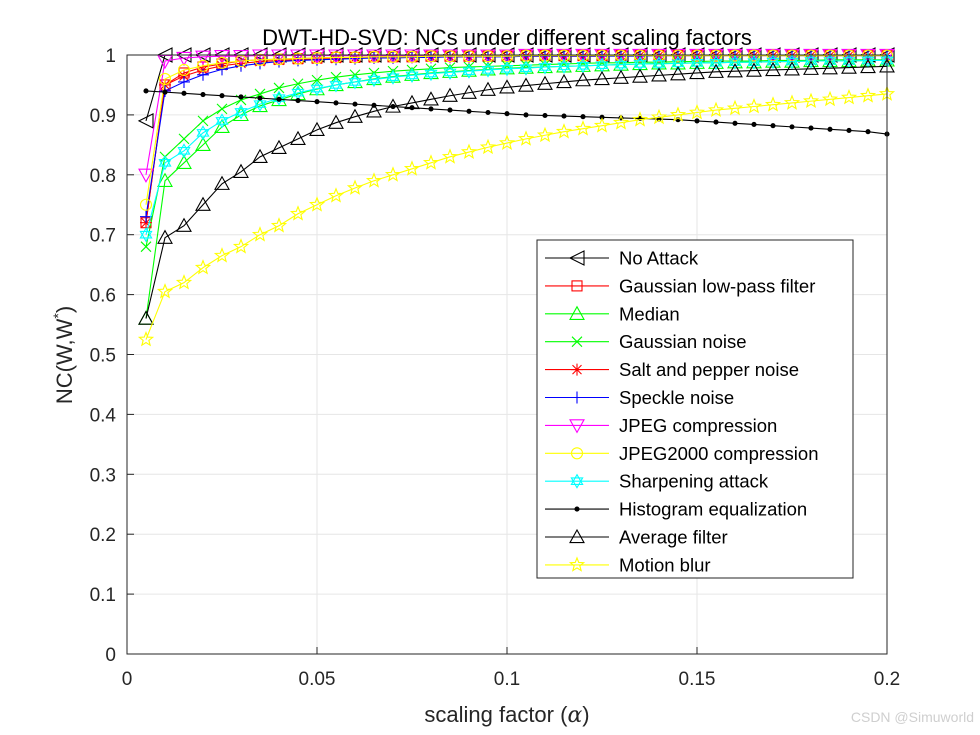 The width and height of the screenshot is (980, 735). I want to click on legend-item: JPEG compression, so click(661, 425).